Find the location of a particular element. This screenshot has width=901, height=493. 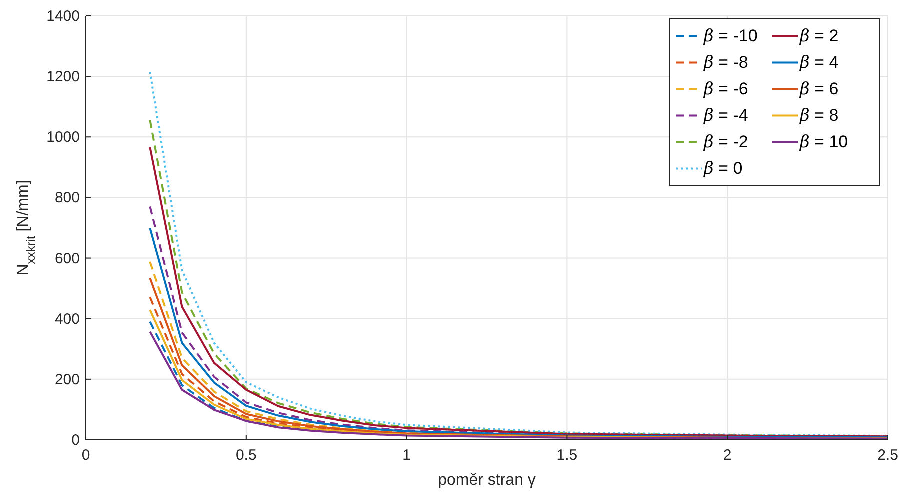

x-tick-label: 1 is located at coordinates (406, 455).